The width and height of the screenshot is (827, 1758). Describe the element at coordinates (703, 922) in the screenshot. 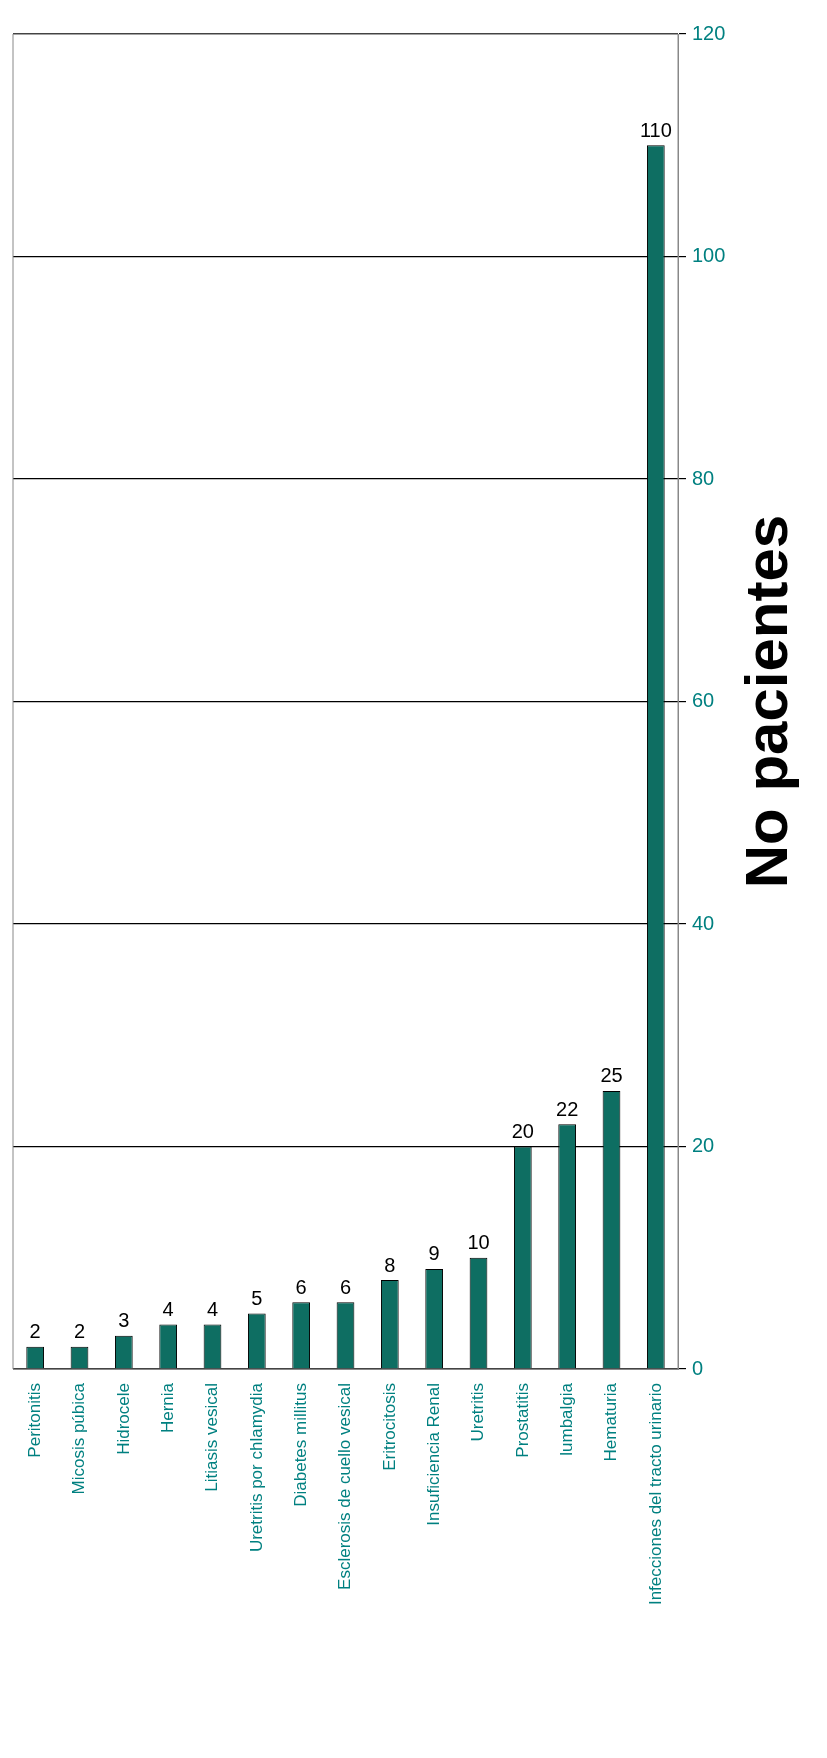

I see `y-tick-label: 40` at that location.